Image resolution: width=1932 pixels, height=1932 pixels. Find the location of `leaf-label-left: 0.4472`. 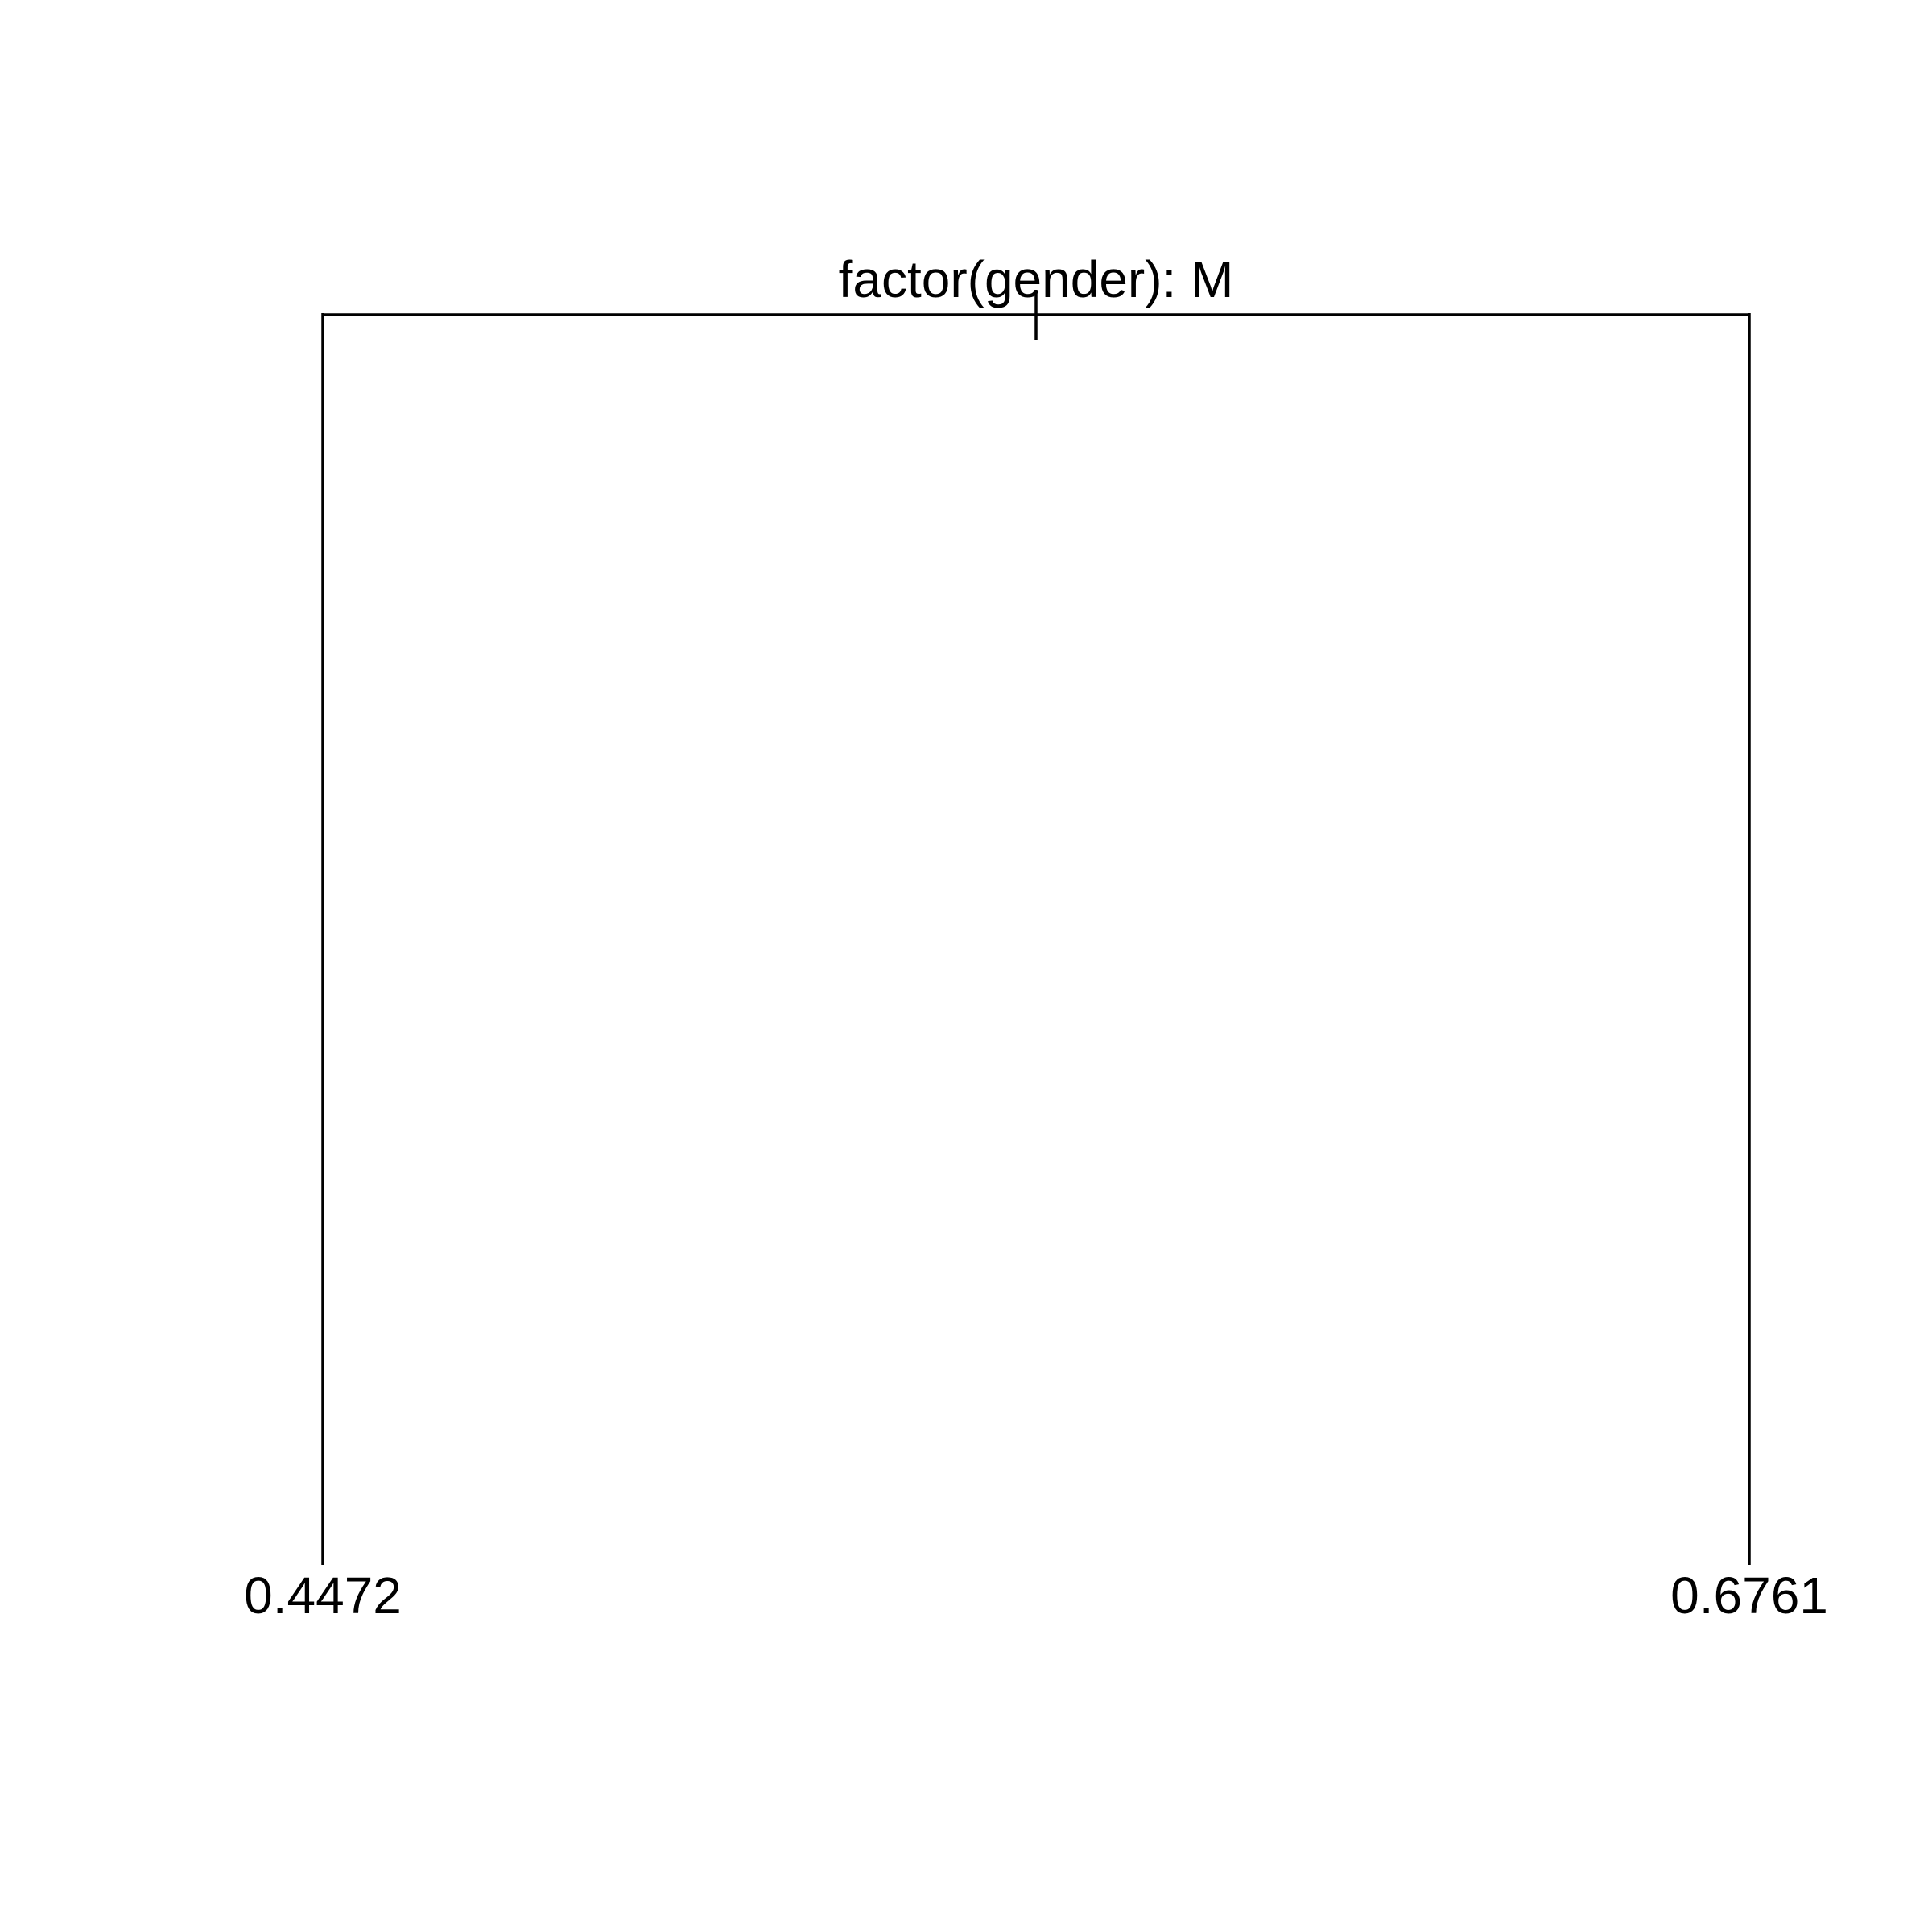

leaf-label-left: 0.4472 is located at coordinates (323, 1595).